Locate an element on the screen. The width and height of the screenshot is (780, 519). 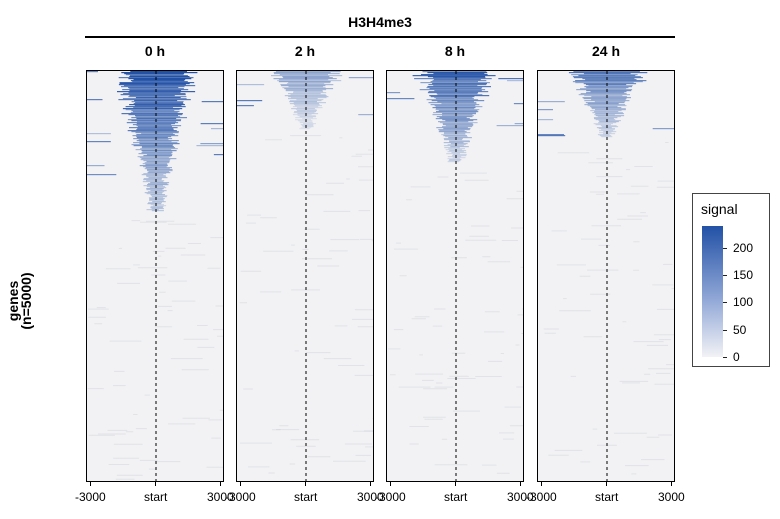
panel-title-0: 0 h is located at coordinates (155, 51).